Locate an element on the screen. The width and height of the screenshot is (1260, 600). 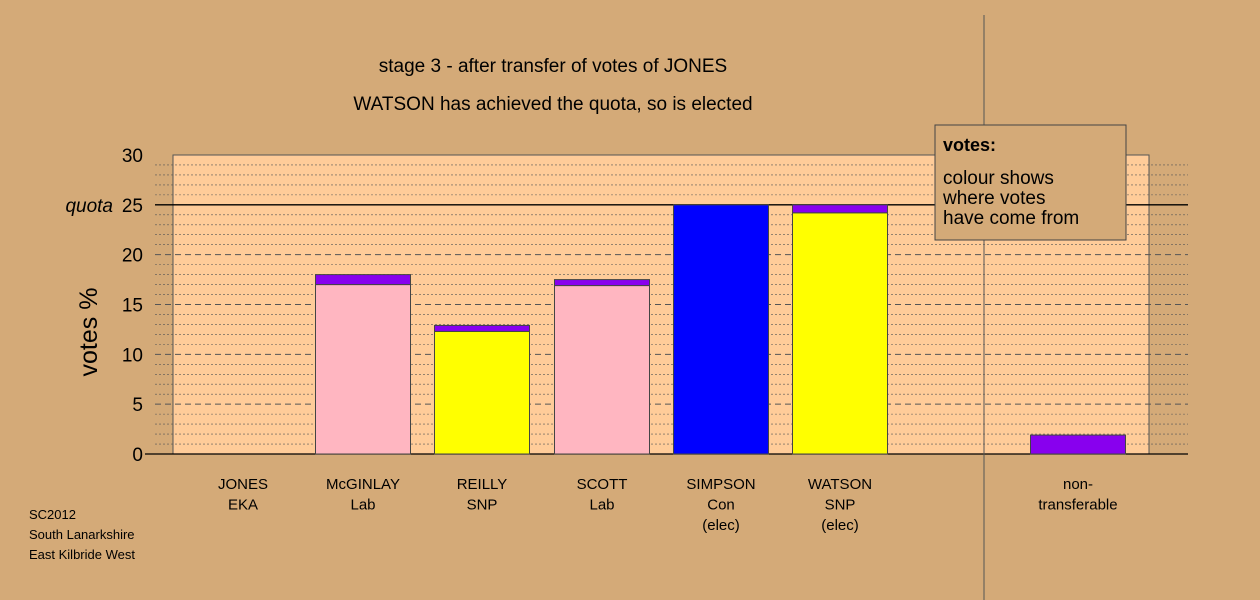
x-tick-label: WATSON is located at coordinates (840, 484).